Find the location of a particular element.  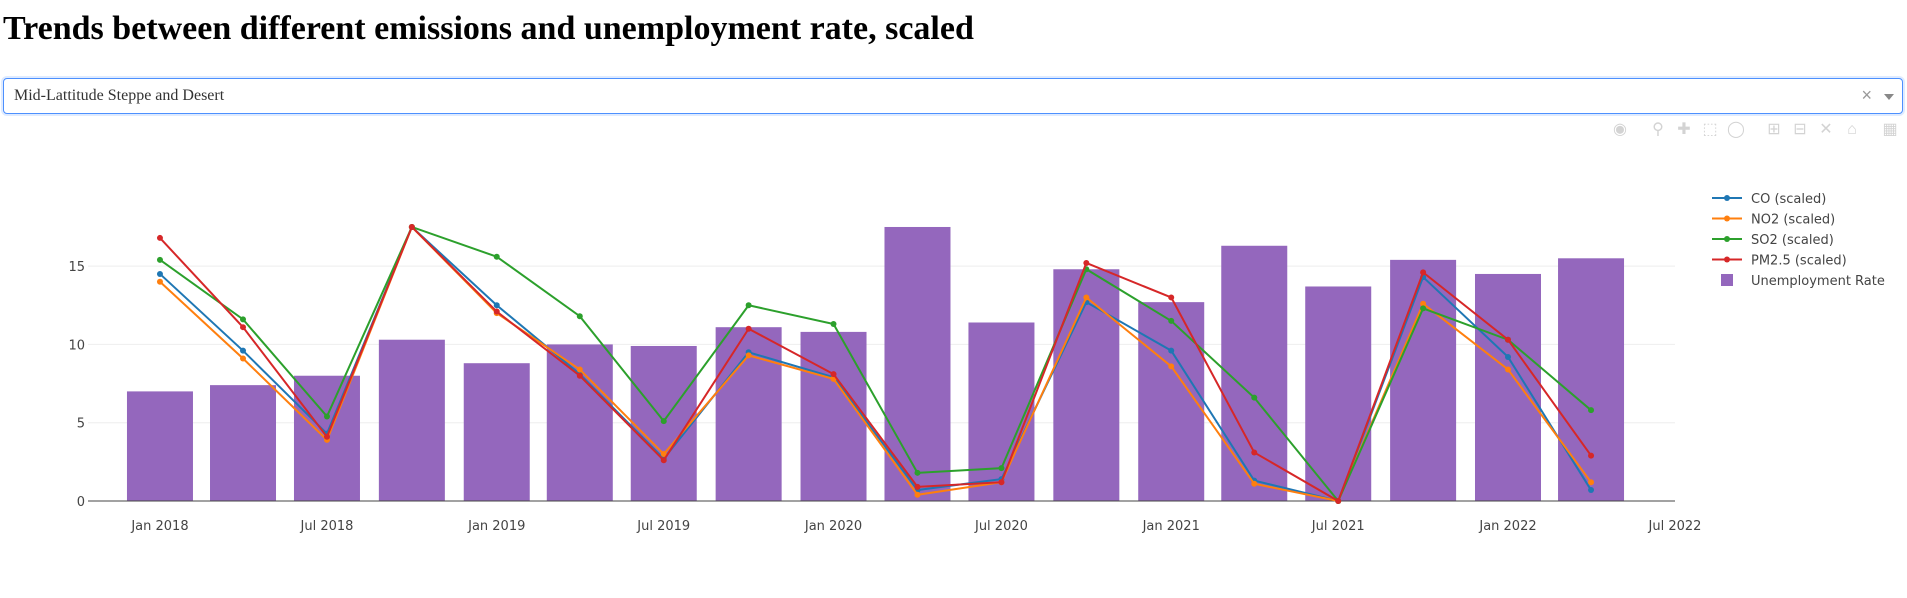

region-dropdown: Mid-Lattitude Steppe and Desert × is located at coordinates (953, 96).